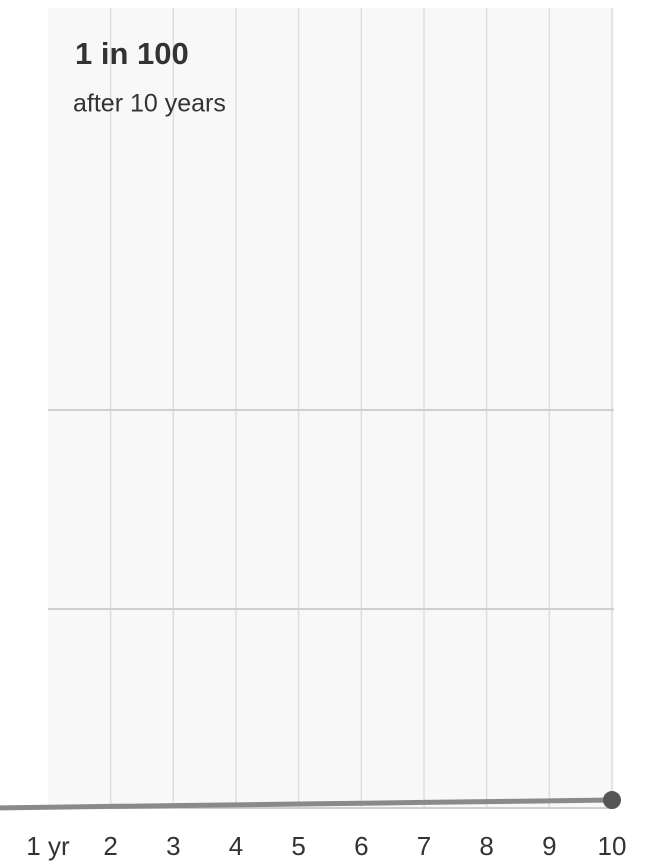 The width and height of the screenshot is (652, 867). Describe the element at coordinates (486, 846) in the screenshot. I see `x-tick-label: 8` at that location.